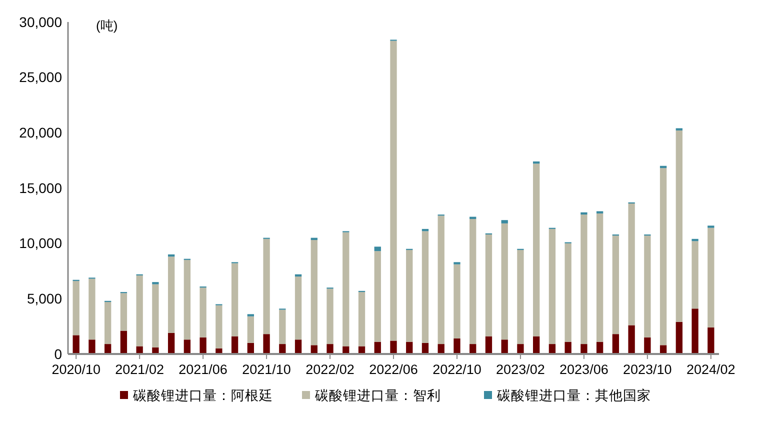 The image size is (757, 424). What do you see at coordinates (202, 395) in the screenshot?
I see `legend-label: 碳酸锂进口量：阿根廷` at bounding box center [202, 395].